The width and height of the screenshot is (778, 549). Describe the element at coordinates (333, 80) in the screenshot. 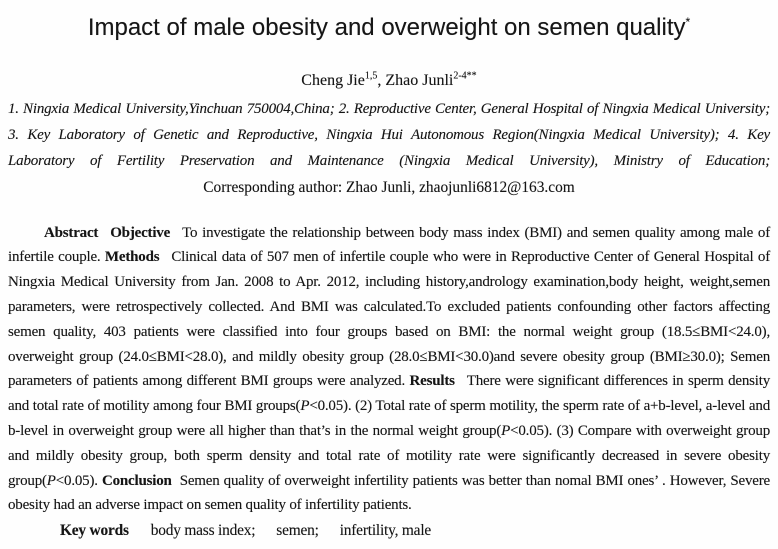

I see `author-name-1: Cheng Jie` at that location.